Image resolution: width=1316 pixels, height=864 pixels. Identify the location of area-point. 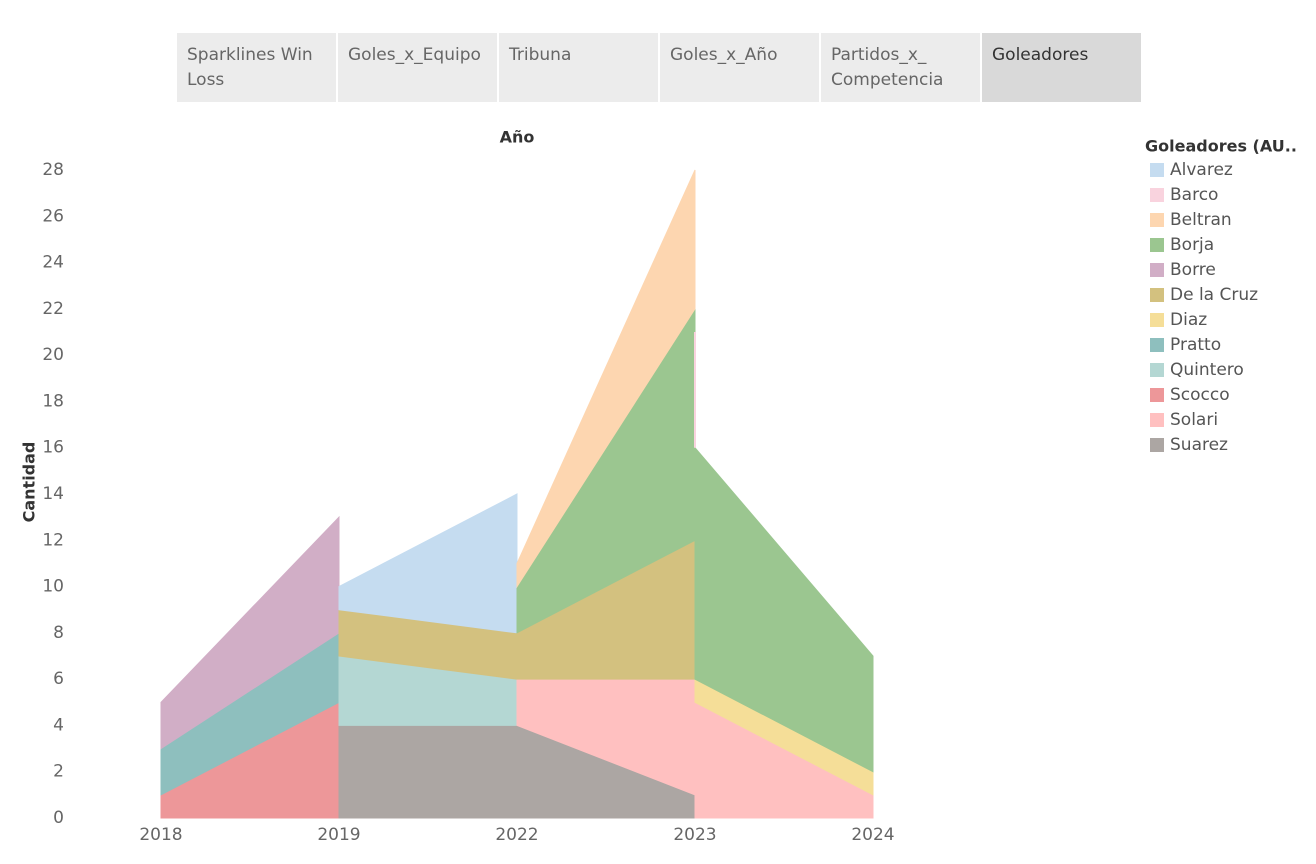
(695, 390).